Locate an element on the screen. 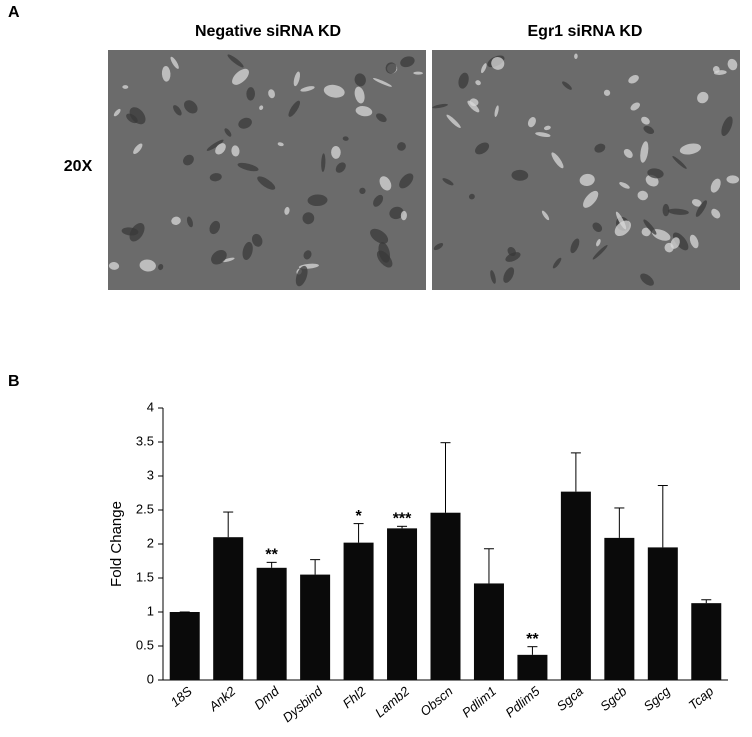 This screenshot has width=752, height=737. y-tick-label: 3.5 is located at coordinates (145, 440).